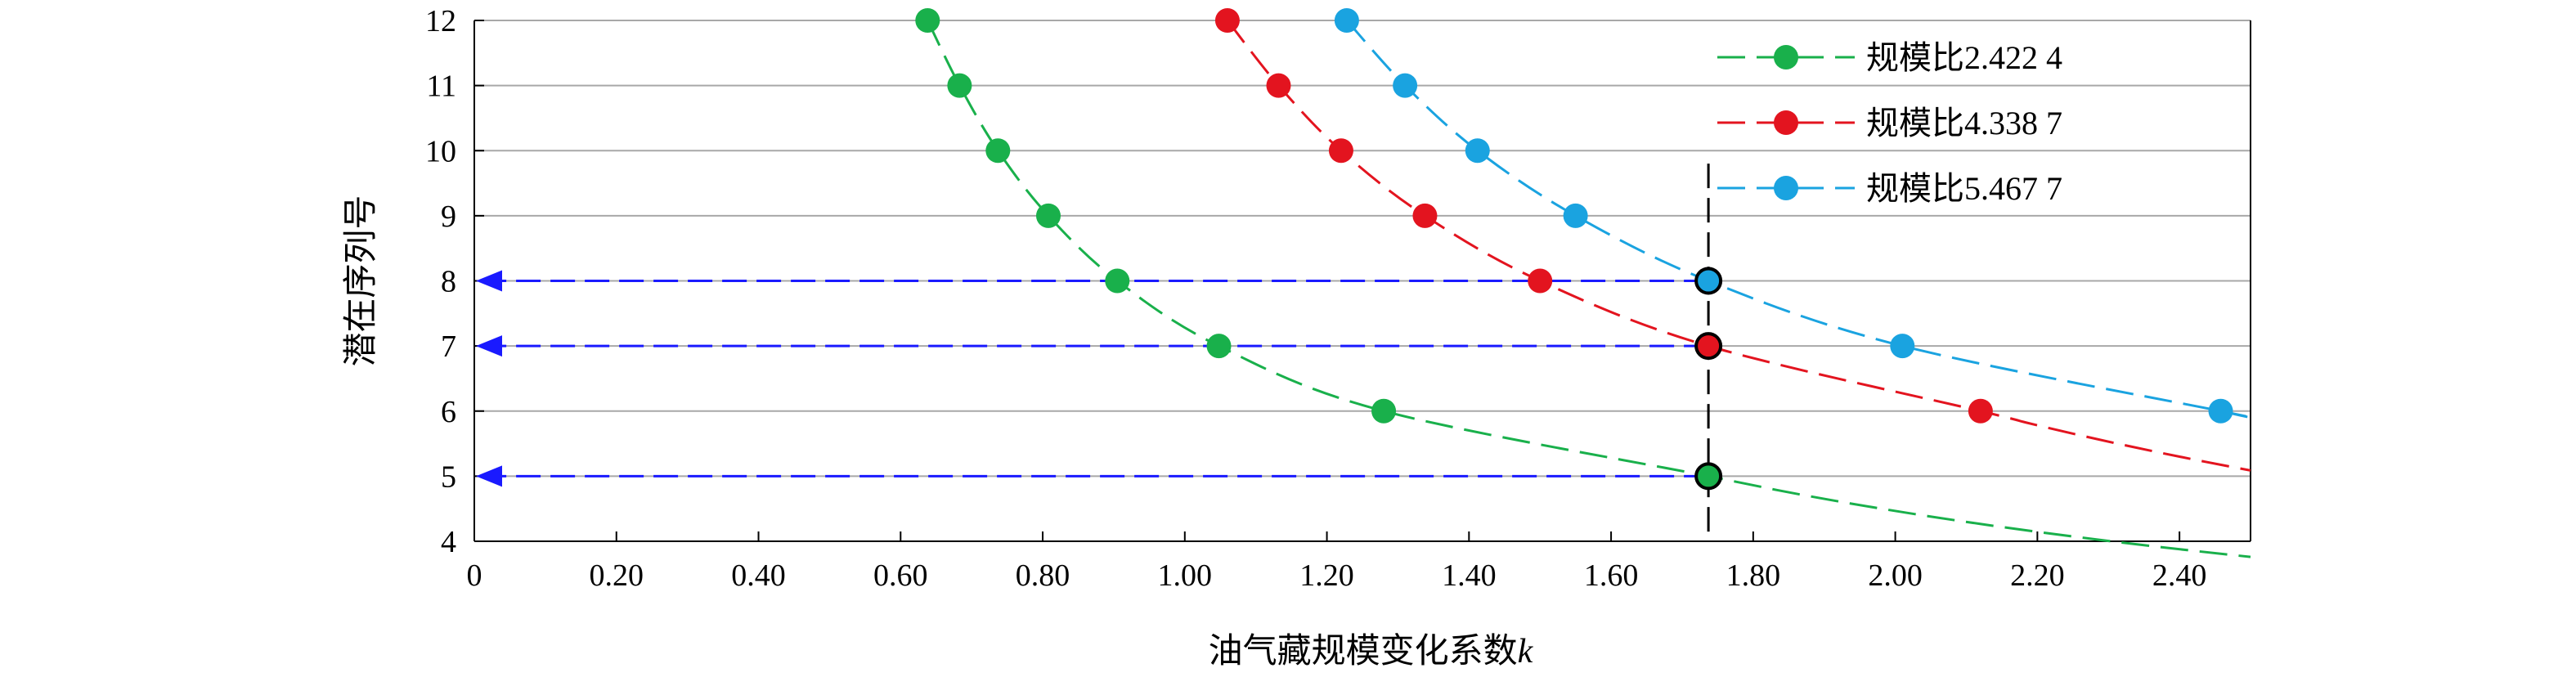 Image resolution: width=2576 pixels, height=686 pixels. I want to click on y-tick-label: 10, so click(441, 151).